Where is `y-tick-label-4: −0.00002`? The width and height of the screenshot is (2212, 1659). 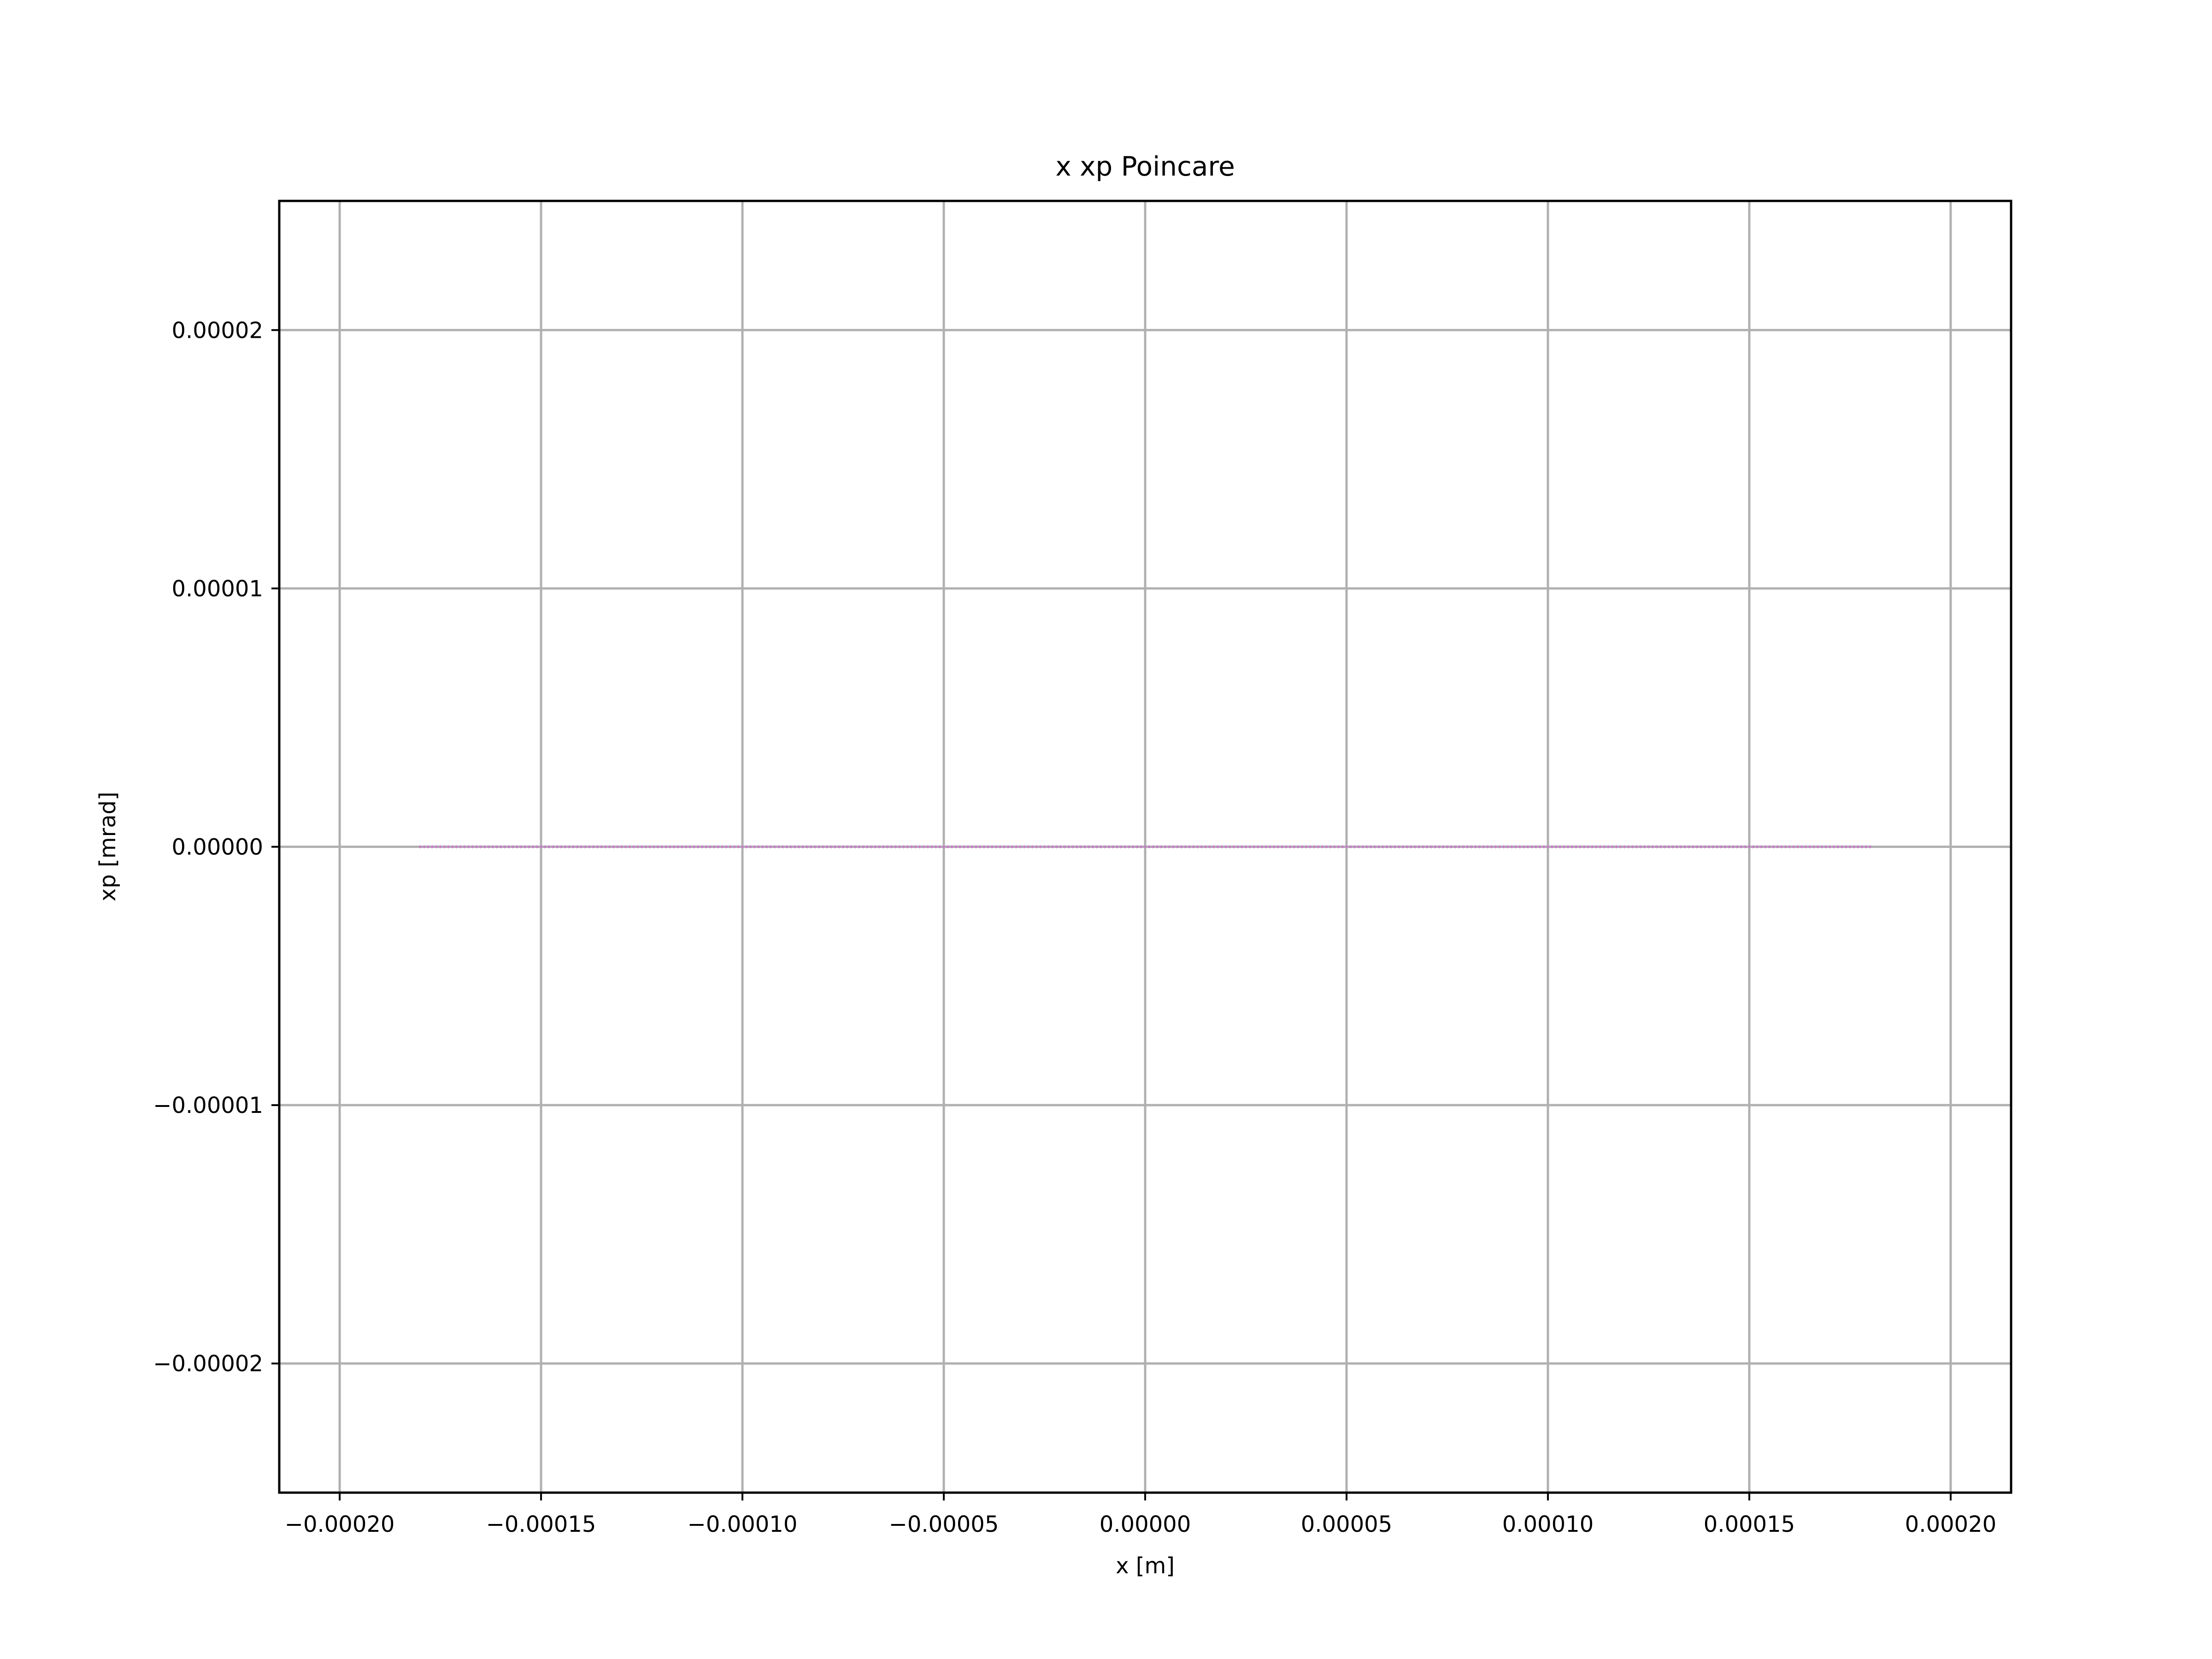 y-tick-label-4: −0.00002 is located at coordinates (208, 1364).